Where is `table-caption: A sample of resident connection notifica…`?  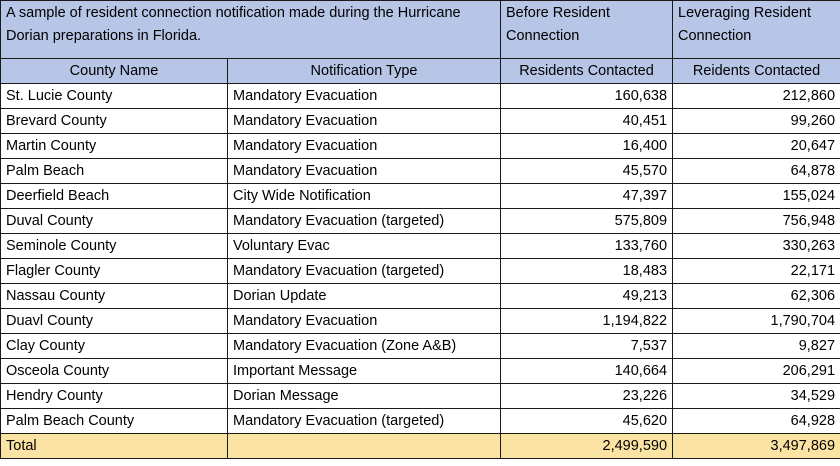 table-caption: A sample of resident connection notifica… is located at coordinates (251, 29).